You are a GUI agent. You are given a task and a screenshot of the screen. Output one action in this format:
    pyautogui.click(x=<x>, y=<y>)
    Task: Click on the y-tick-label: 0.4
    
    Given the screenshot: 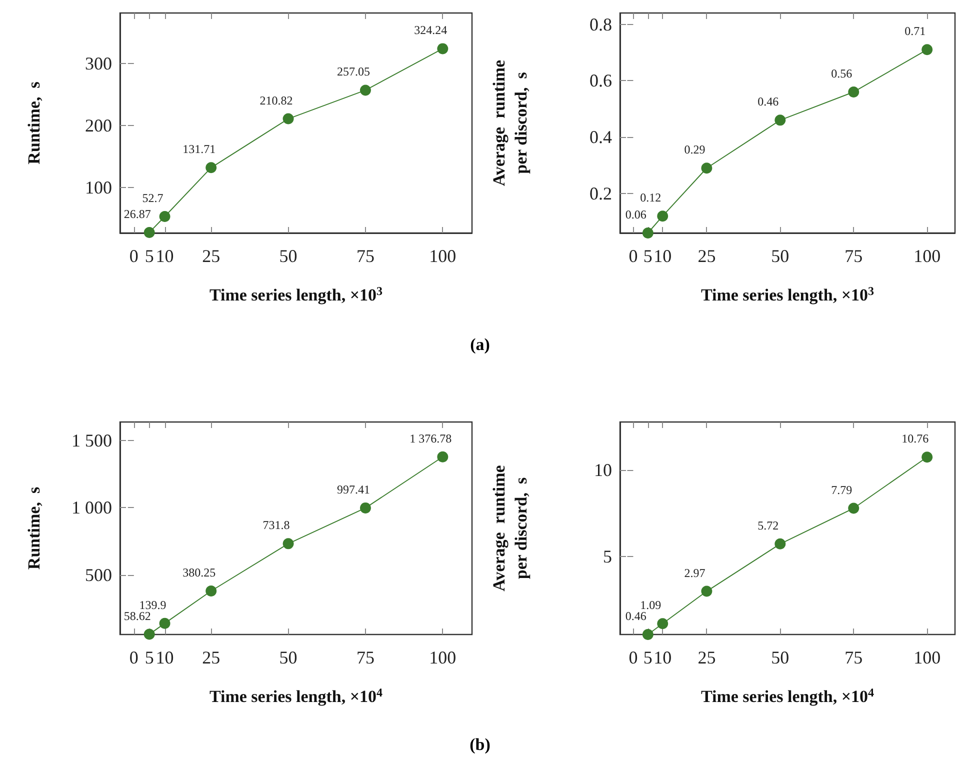 What is the action you would take?
    pyautogui.click(x=601, y=137)
    